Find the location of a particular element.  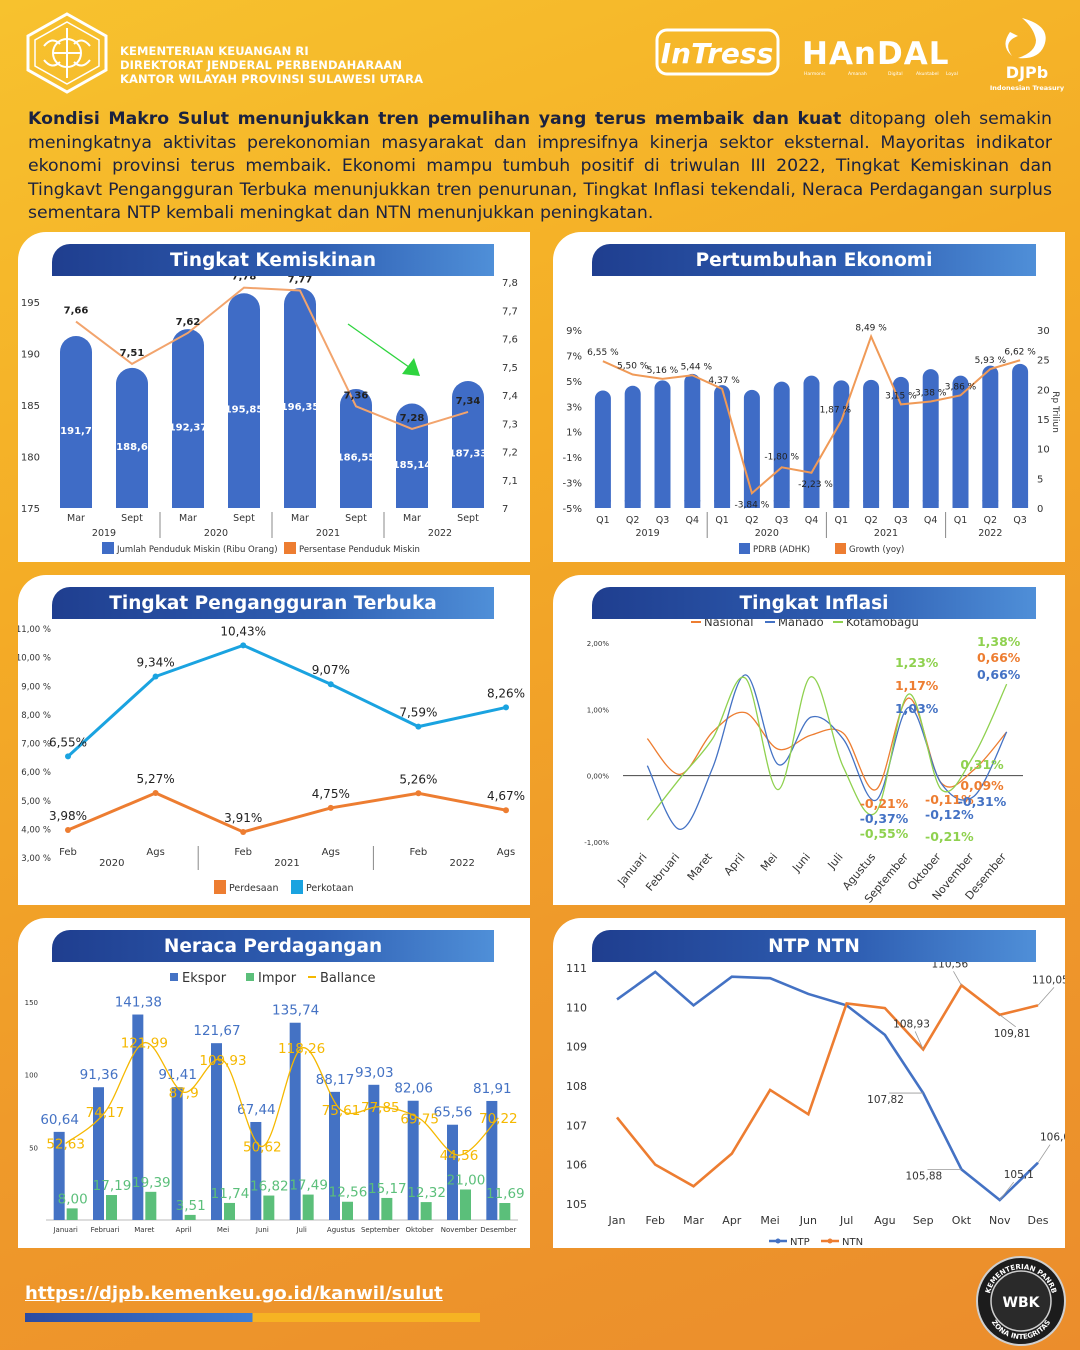

impor-value-label: 12,56 is located at coordinates (348, 1193).